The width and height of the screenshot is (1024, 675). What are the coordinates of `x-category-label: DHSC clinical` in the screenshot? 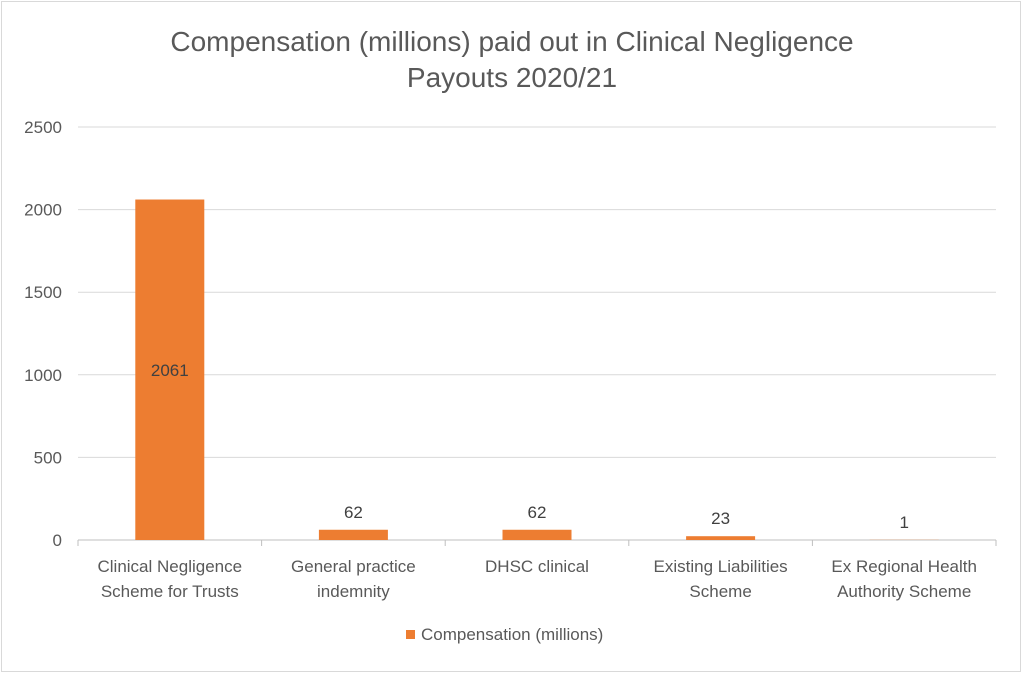 It's located at (537, 566).